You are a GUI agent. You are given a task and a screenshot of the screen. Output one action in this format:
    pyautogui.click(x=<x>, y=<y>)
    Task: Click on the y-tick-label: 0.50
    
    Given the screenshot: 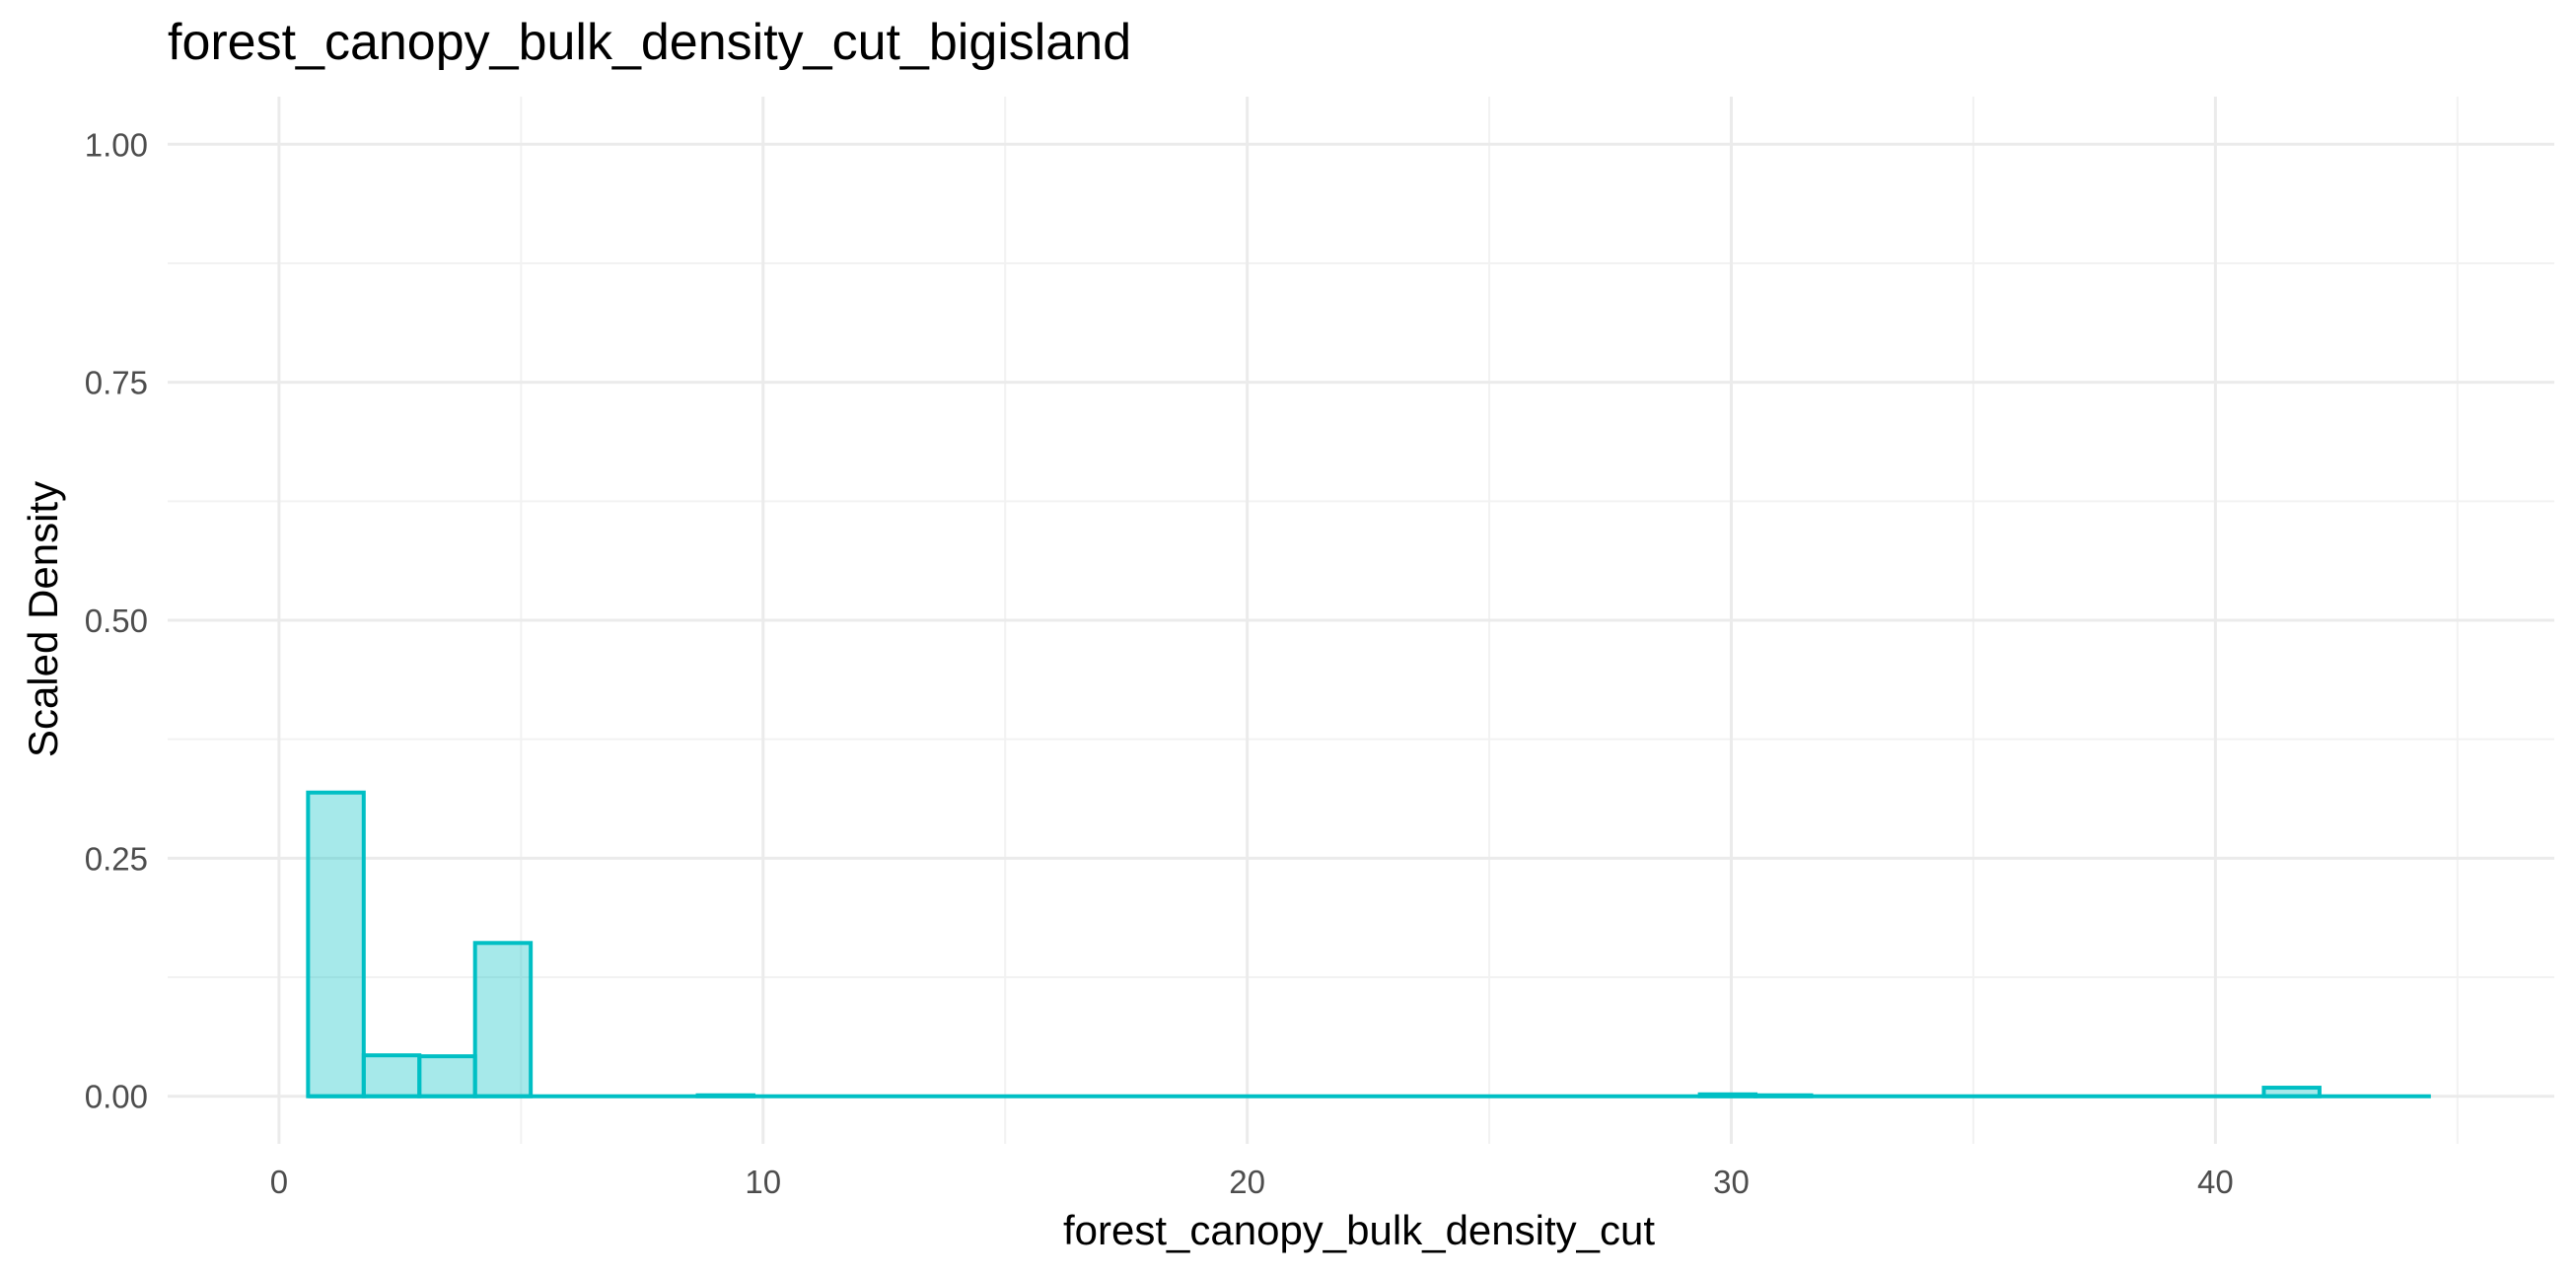 What is the action you would take?
    pyautogui.click(x=116, y=620)
    